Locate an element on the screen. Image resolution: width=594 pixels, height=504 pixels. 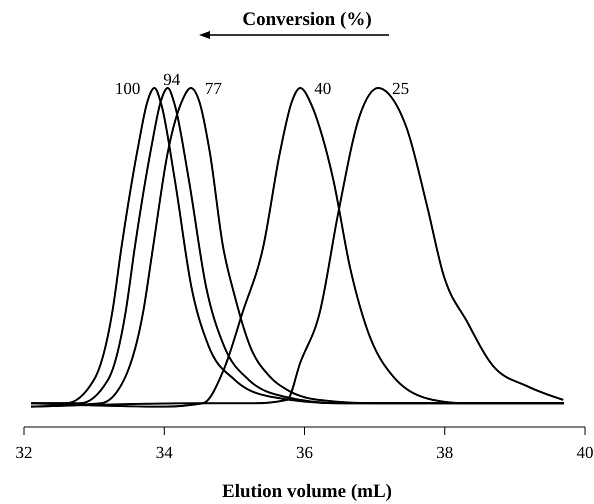
x-tick-label: 36 is located at coordinates (304, 452).